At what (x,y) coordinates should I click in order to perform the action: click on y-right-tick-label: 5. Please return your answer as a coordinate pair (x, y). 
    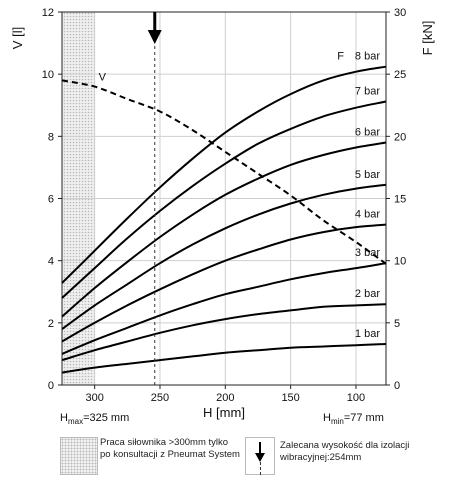
    Looking at the image, I should click on (397, 324).